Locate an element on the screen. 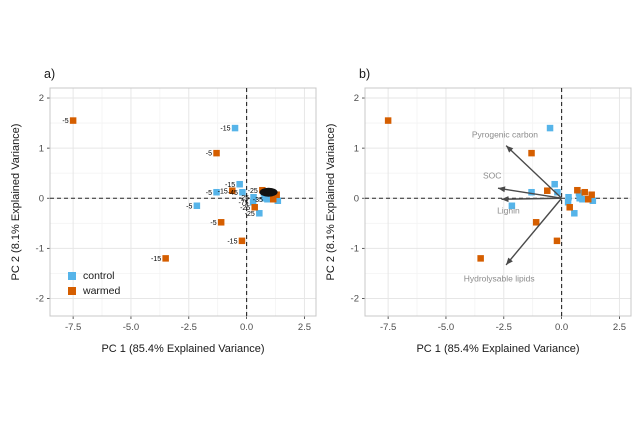 This screenshot has height=426, width=639. overlapping-labels-blob is located at coordinates (268, 192).